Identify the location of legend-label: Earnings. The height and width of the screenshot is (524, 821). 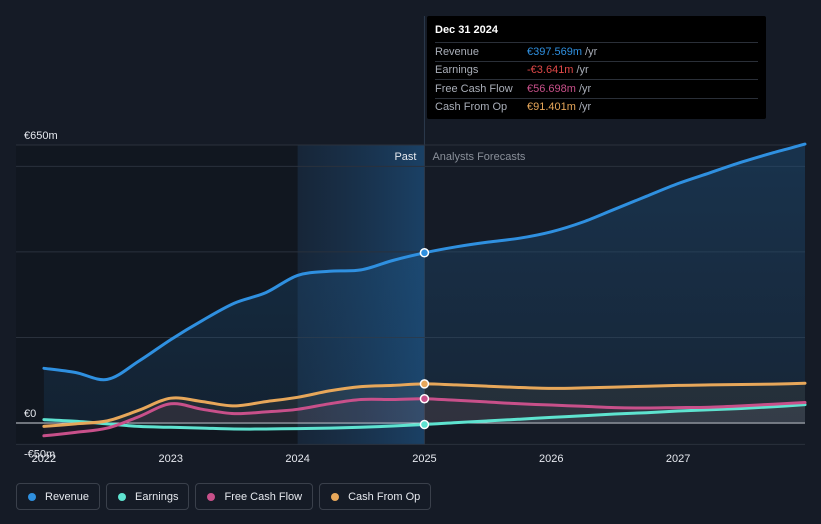
(157, 496).